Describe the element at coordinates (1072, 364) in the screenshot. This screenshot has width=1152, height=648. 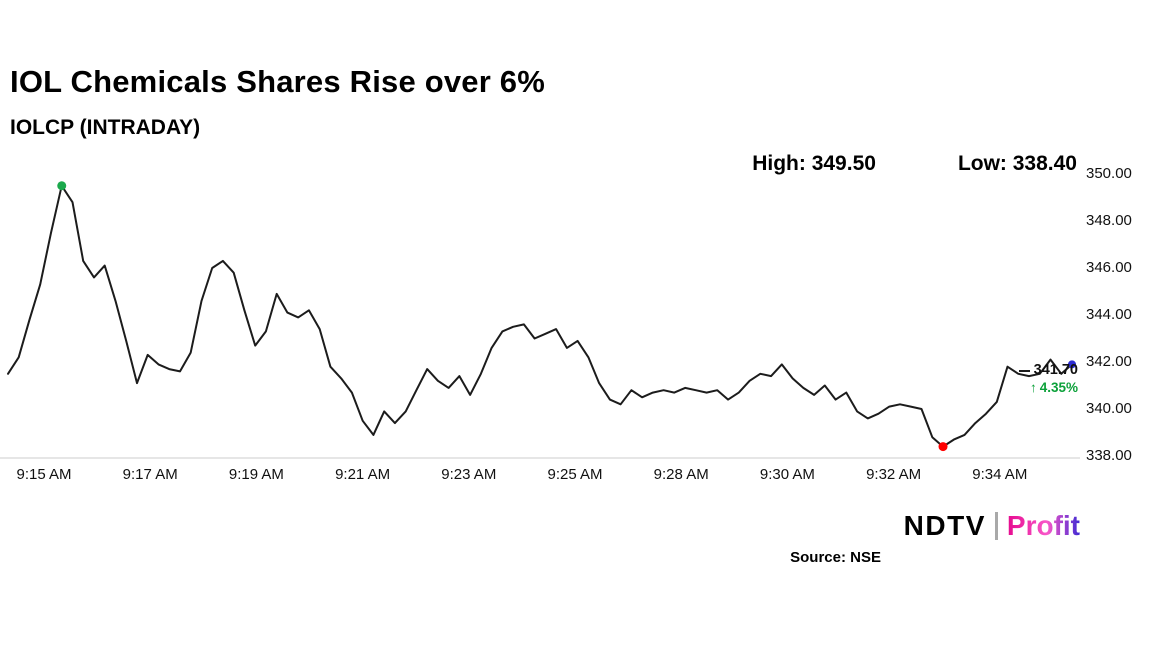
I see `last-marker-dot` at that location.